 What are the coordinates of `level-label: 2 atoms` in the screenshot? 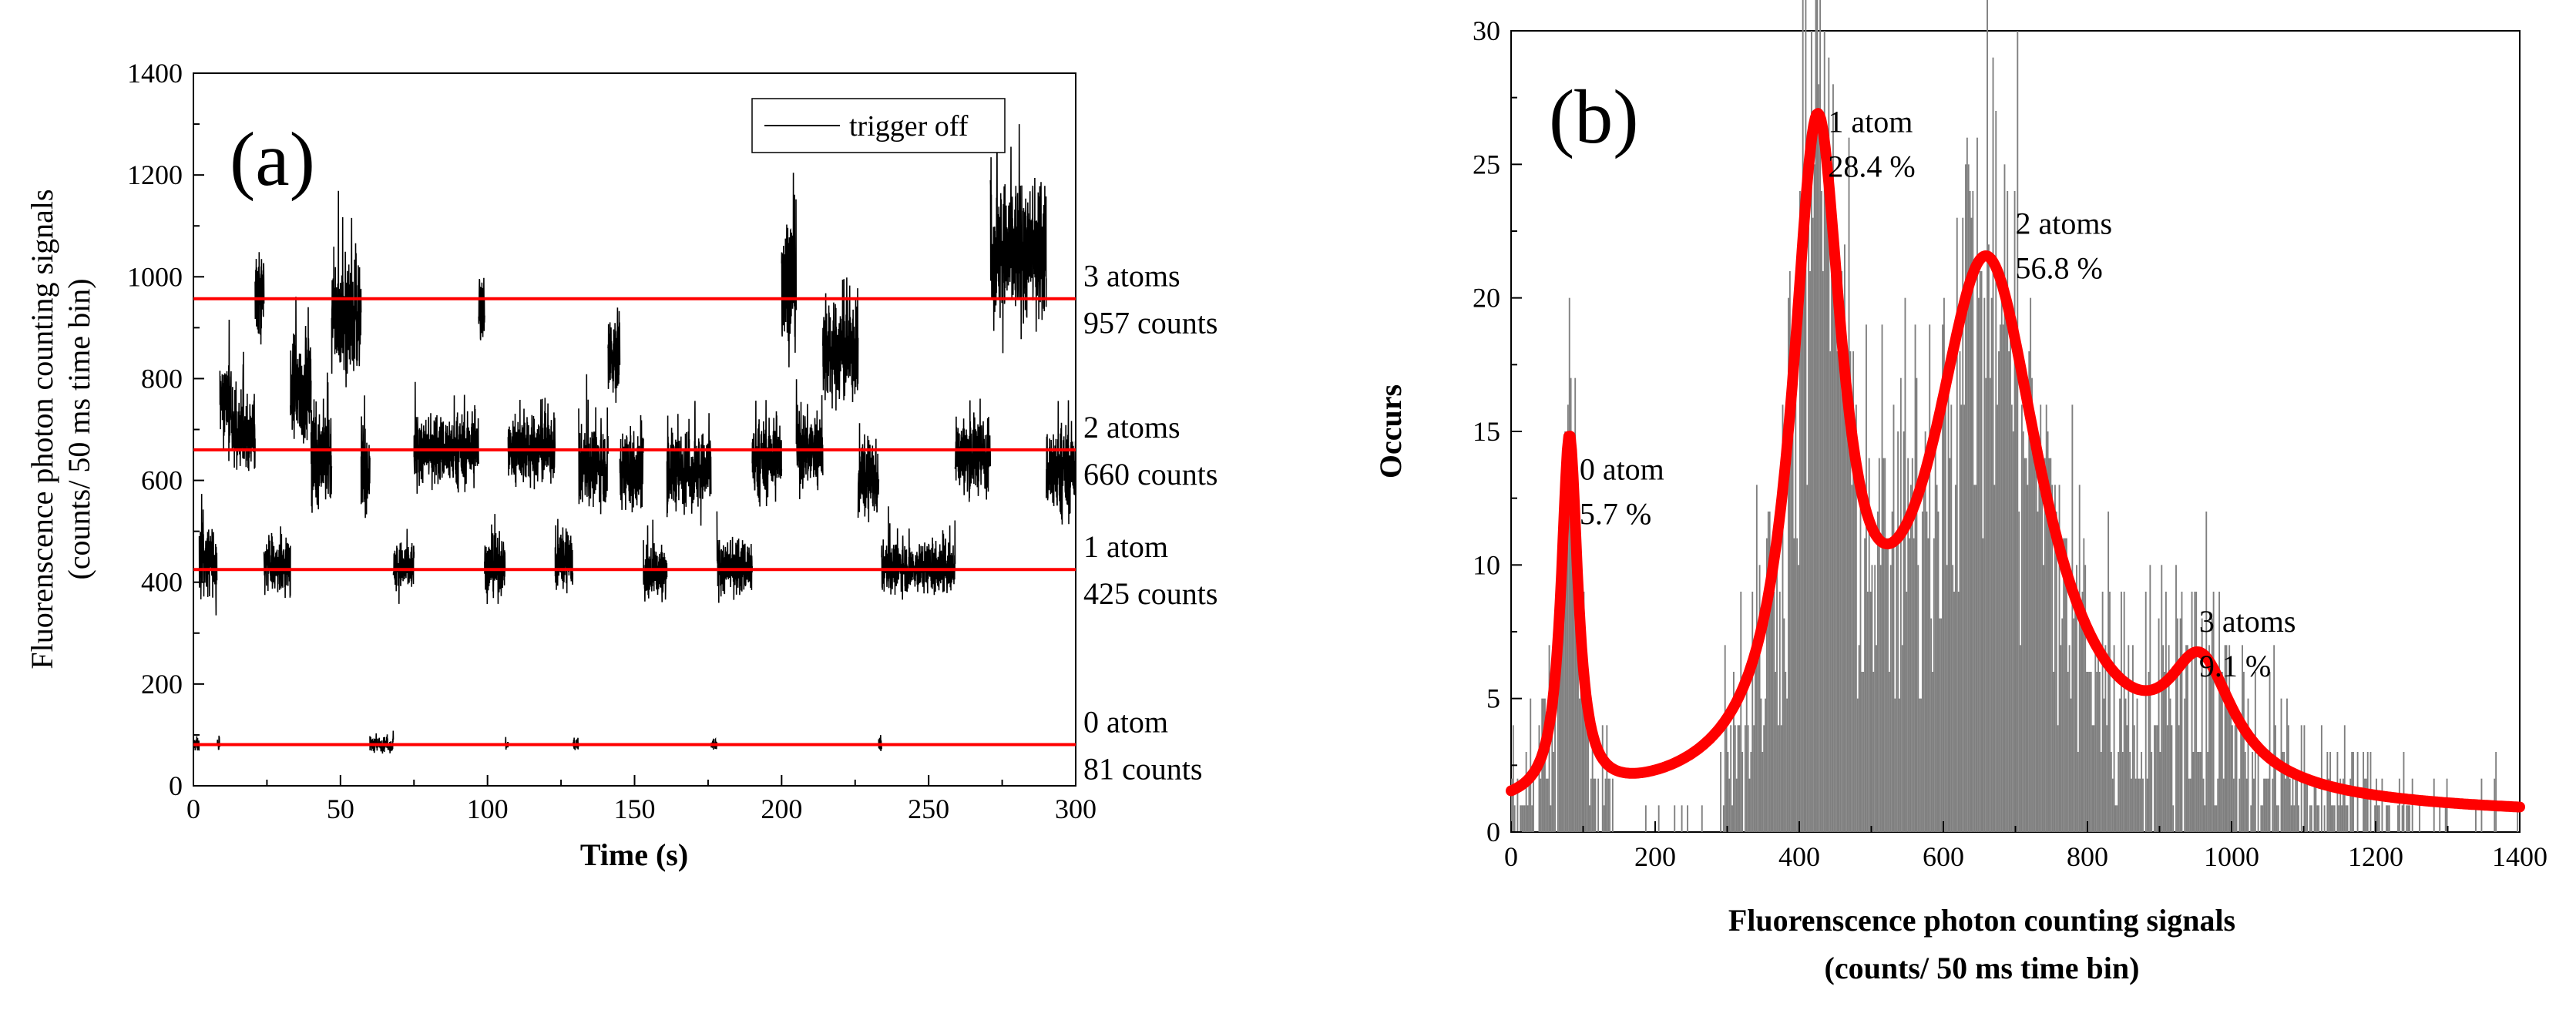 It's located at (1132, 427).